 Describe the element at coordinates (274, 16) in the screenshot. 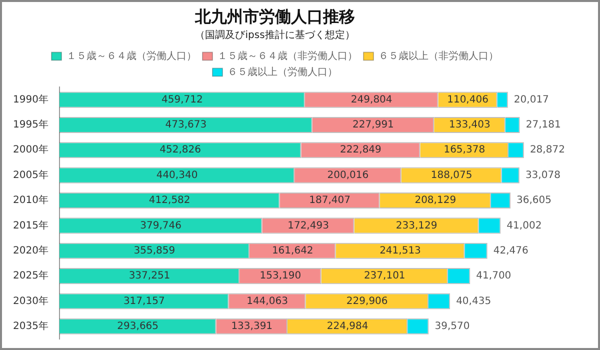

I see `chart-title: 北九州市労働人口推移` at that location.